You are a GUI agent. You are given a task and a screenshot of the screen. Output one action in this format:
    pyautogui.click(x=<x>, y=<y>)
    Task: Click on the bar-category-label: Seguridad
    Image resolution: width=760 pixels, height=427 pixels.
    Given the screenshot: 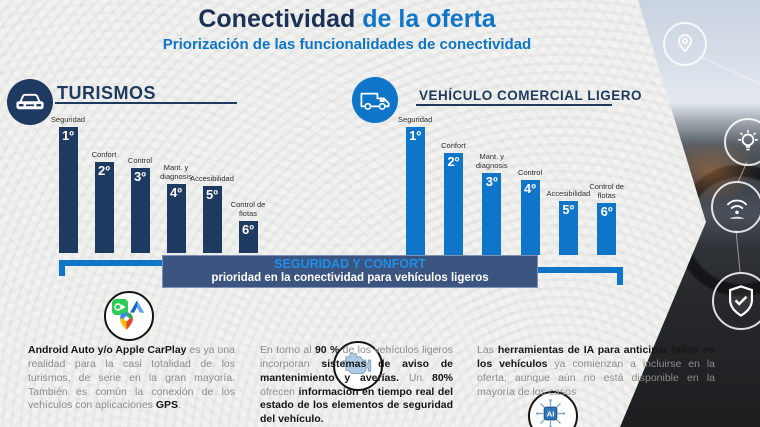 What is the action you would take?
    pyautogui.click(x=415, y=119)
    